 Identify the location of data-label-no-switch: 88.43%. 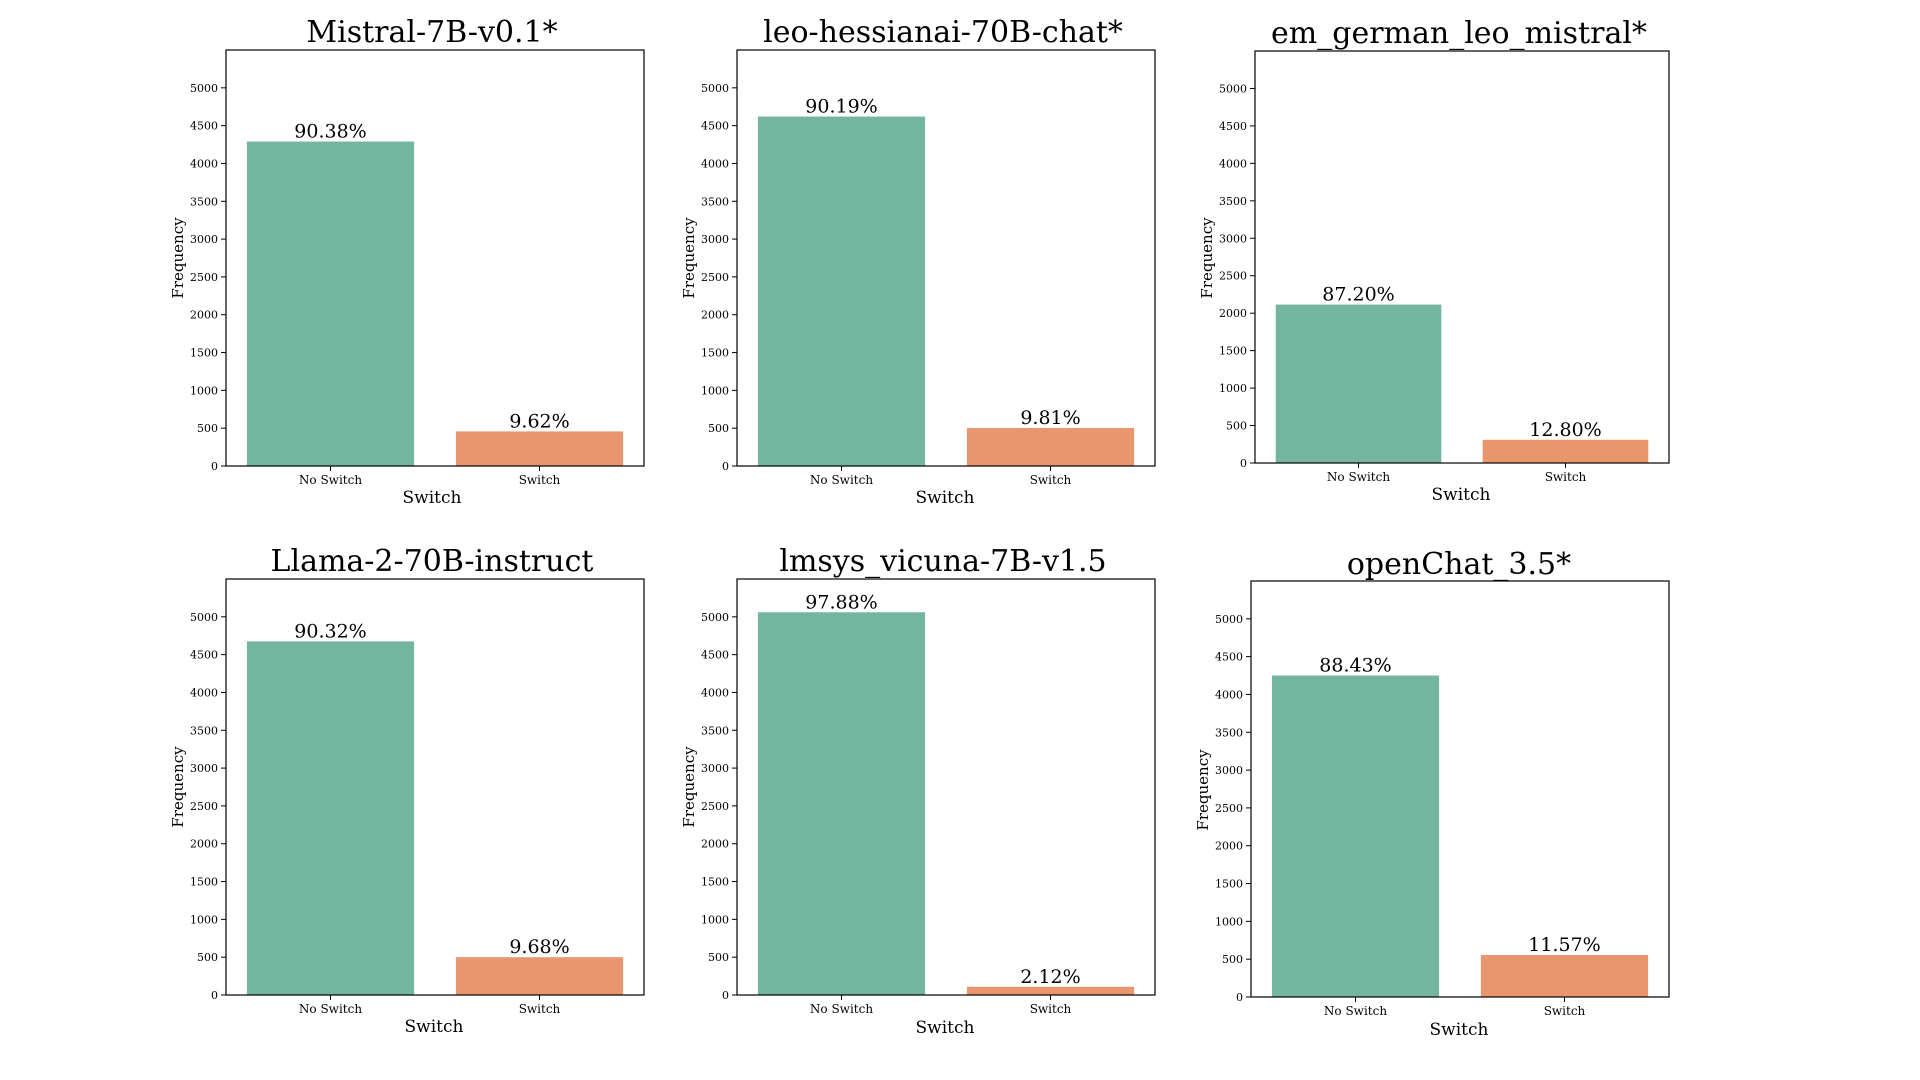
(1355, 666).